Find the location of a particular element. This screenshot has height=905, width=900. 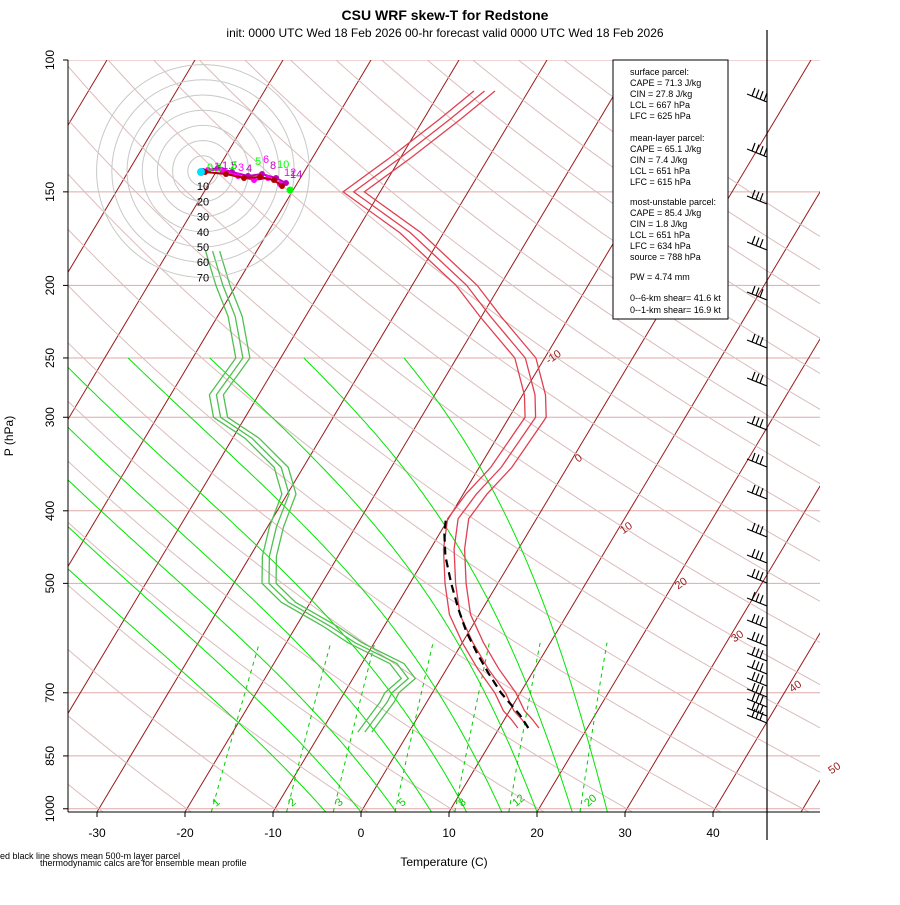

mu-header: most-unstable parcel: is located at coordinates (673, 202).